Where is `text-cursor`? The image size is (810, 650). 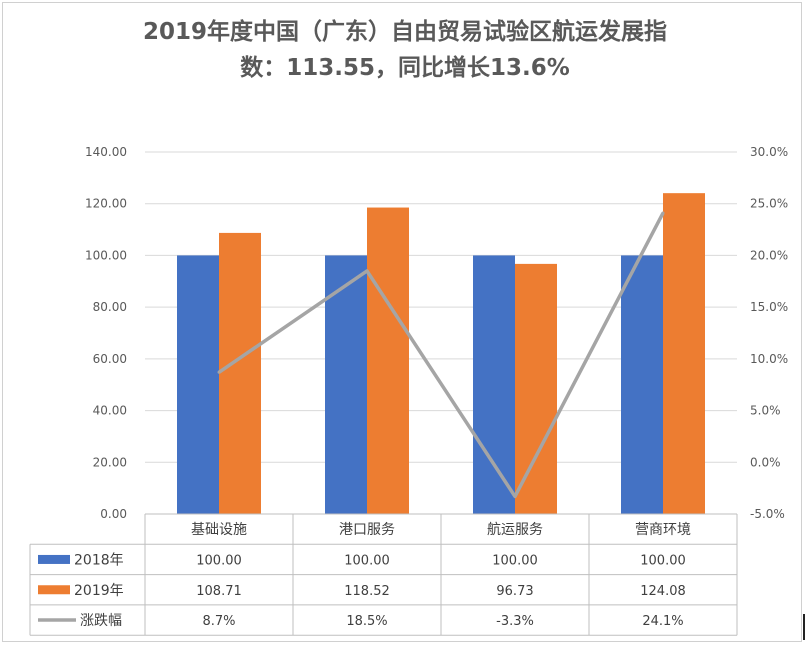
text-cursor is located at coordinates (804, 627).